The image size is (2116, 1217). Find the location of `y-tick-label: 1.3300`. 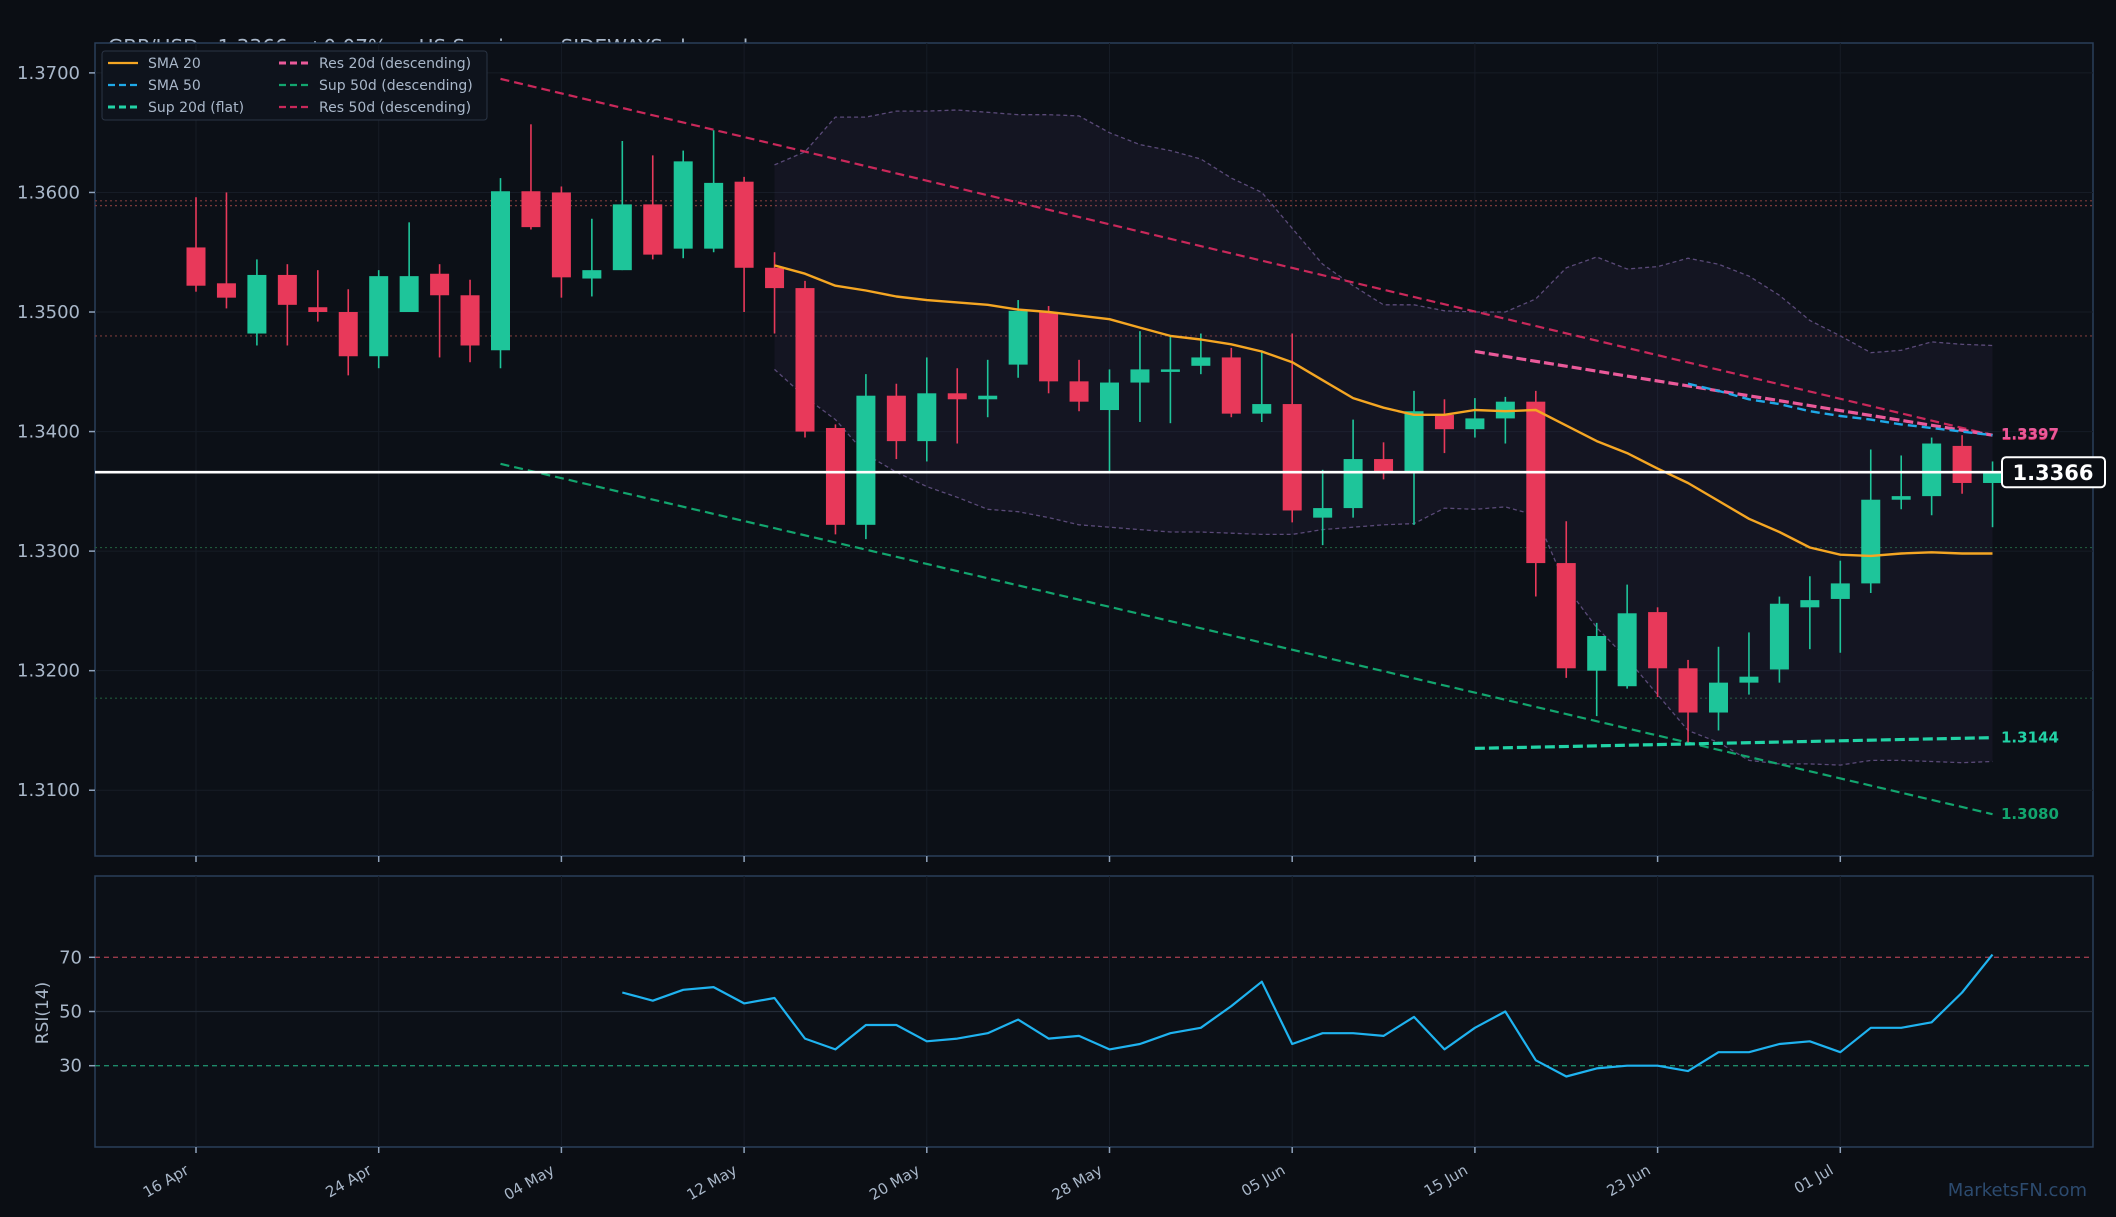

y-tick-label: 1.3300 is located at coordinates (48, 551).